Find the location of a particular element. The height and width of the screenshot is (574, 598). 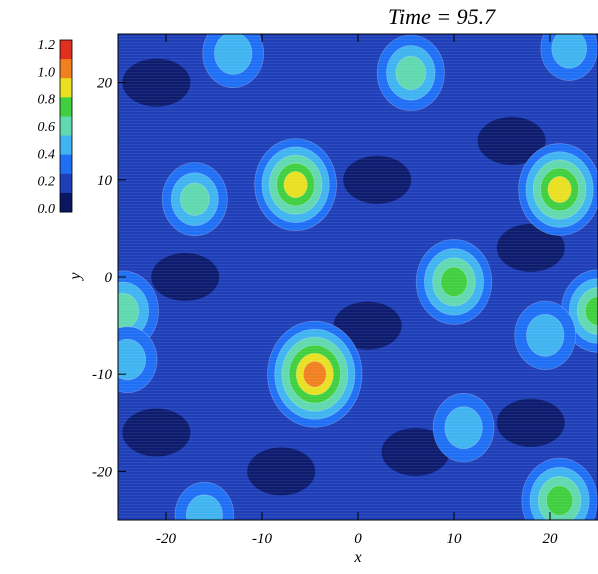

x-tick-label: 20 is located at coordinates (551, 539).